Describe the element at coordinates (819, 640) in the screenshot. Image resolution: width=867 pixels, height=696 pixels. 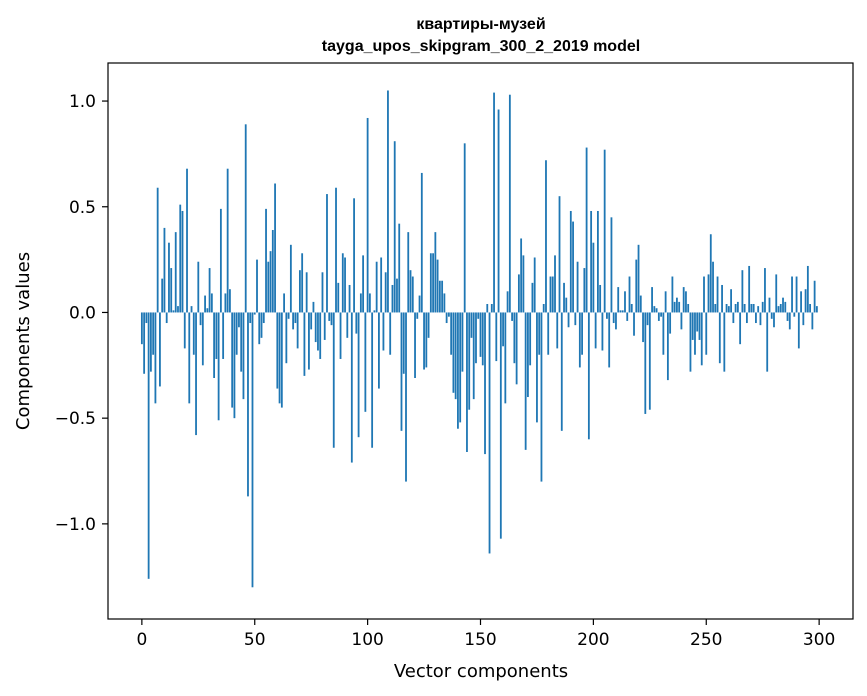
I see `x-tick-label: 300` at that location.